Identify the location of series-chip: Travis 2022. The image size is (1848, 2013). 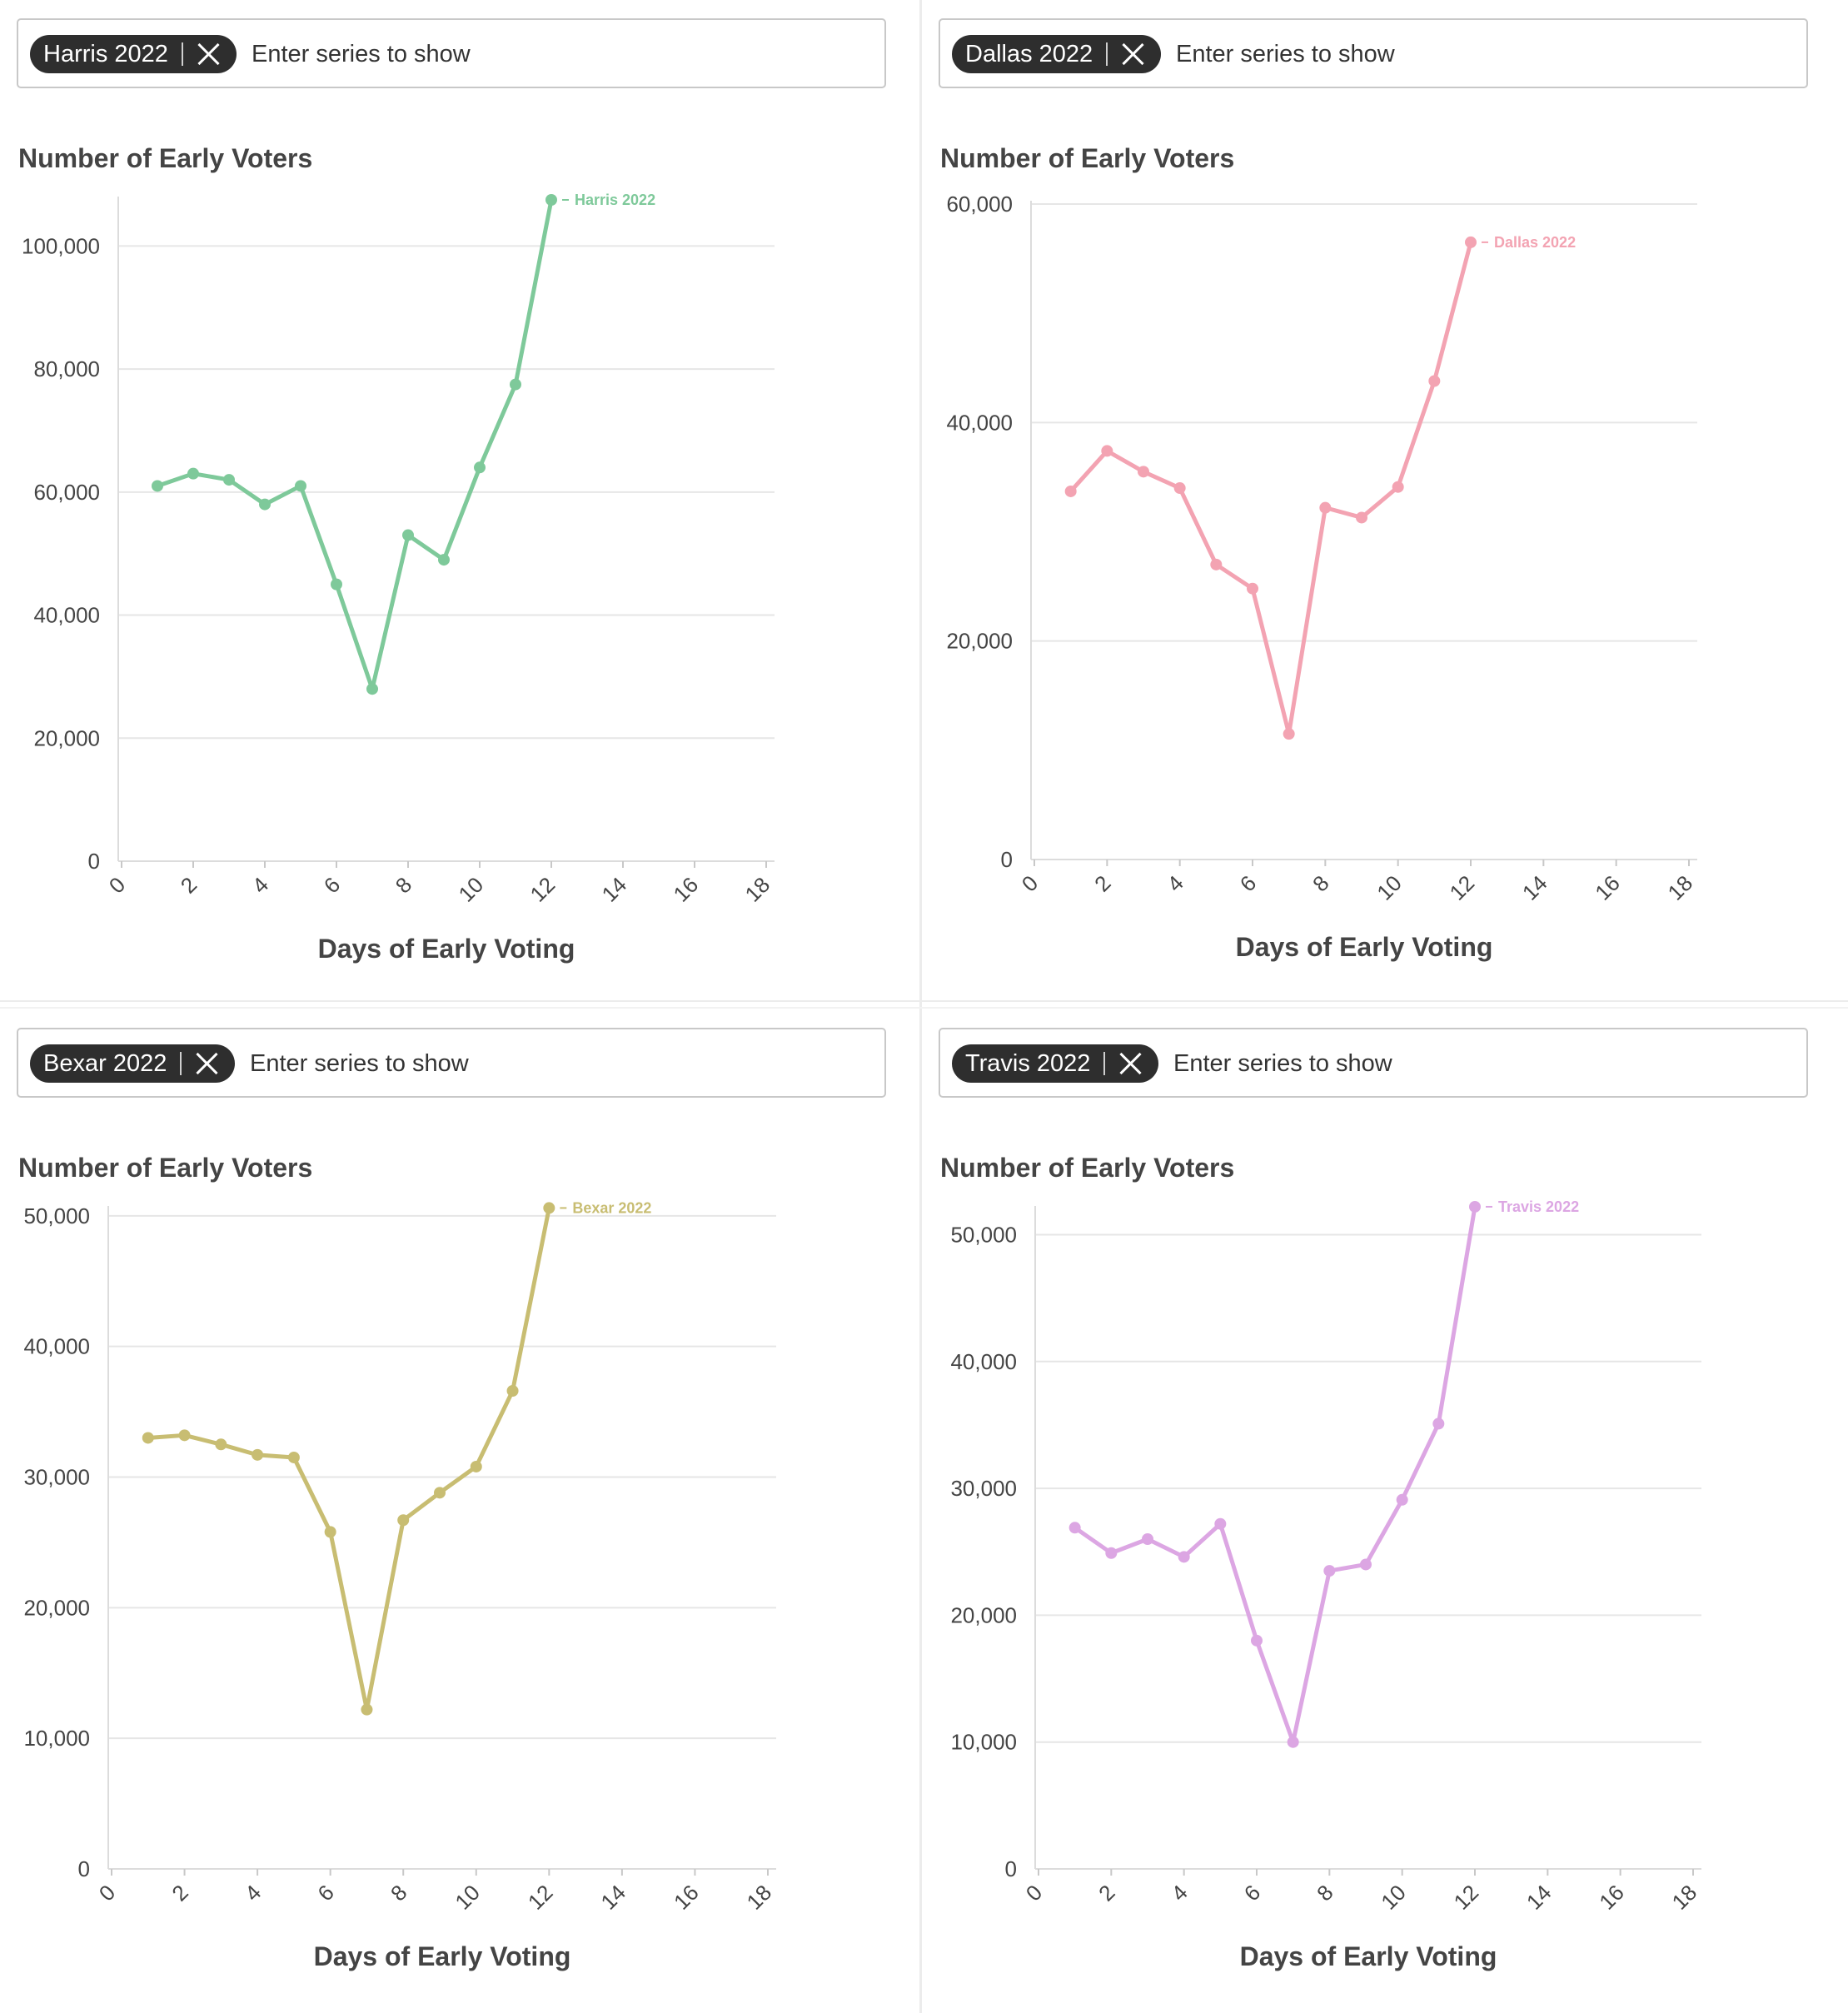
(1055, 1063).